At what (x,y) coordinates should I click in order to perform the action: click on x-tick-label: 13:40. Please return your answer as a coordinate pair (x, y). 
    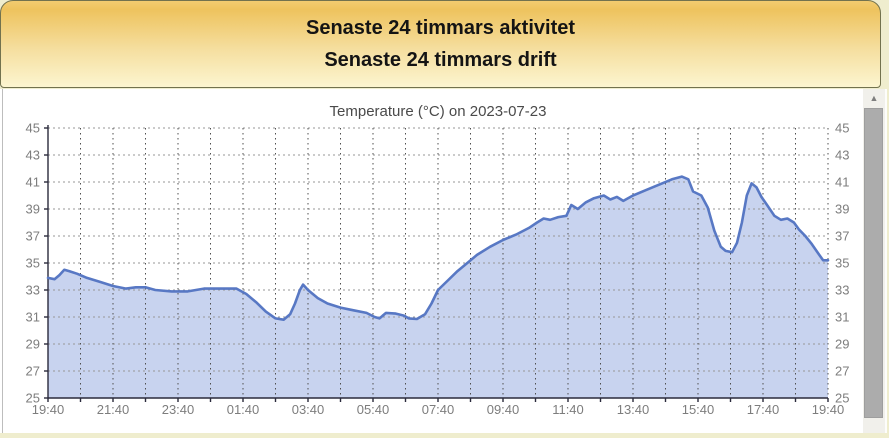
    Looking at the image, I should click on (633, 409).